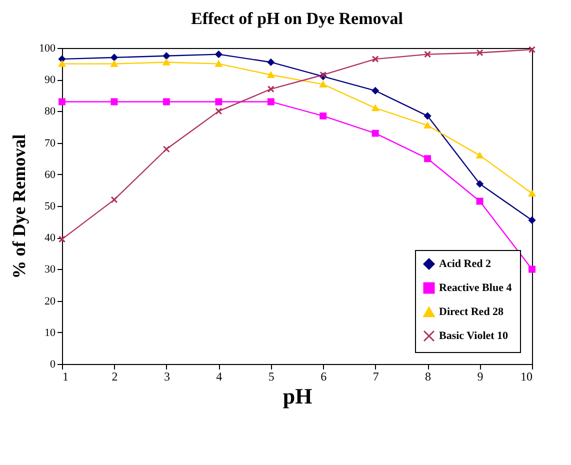 This screenshot has height=465, width=571. Describe the element at coordinates (65, 377) in the screenshot. I see `x-tick-label: 1` at that location.